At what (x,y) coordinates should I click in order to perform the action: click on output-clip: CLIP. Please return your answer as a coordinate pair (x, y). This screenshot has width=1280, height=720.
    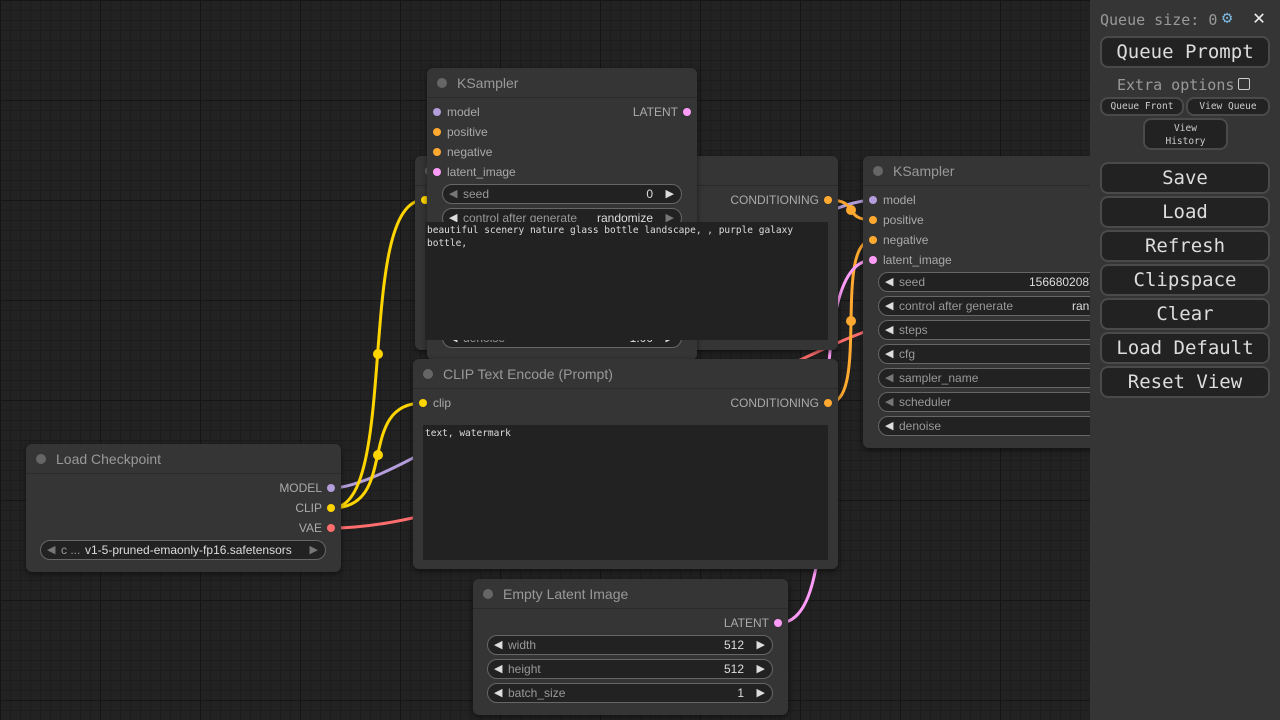
    Looking at the image, I should click on (318, 508).